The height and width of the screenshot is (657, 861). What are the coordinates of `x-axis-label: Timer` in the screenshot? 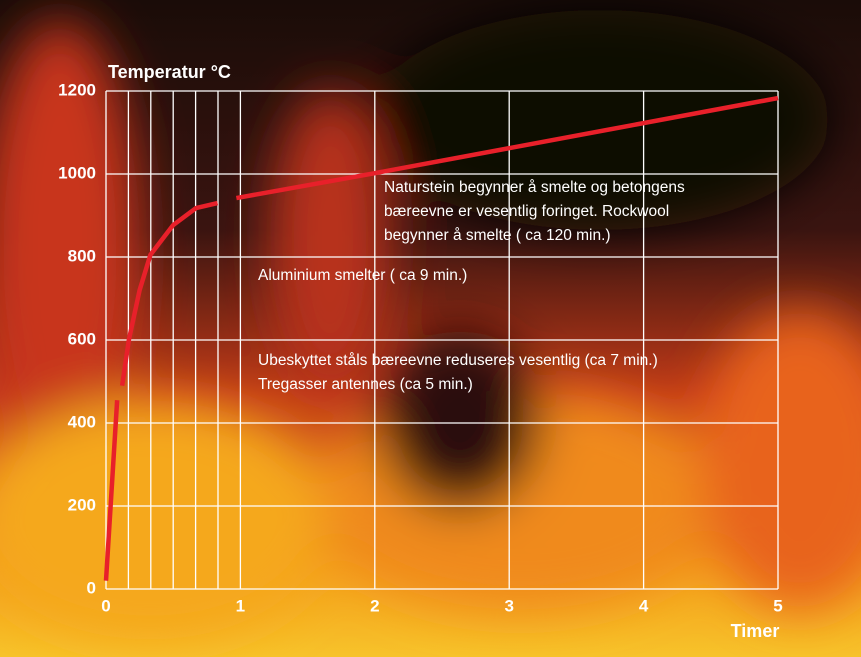 It's located at (755, 631).